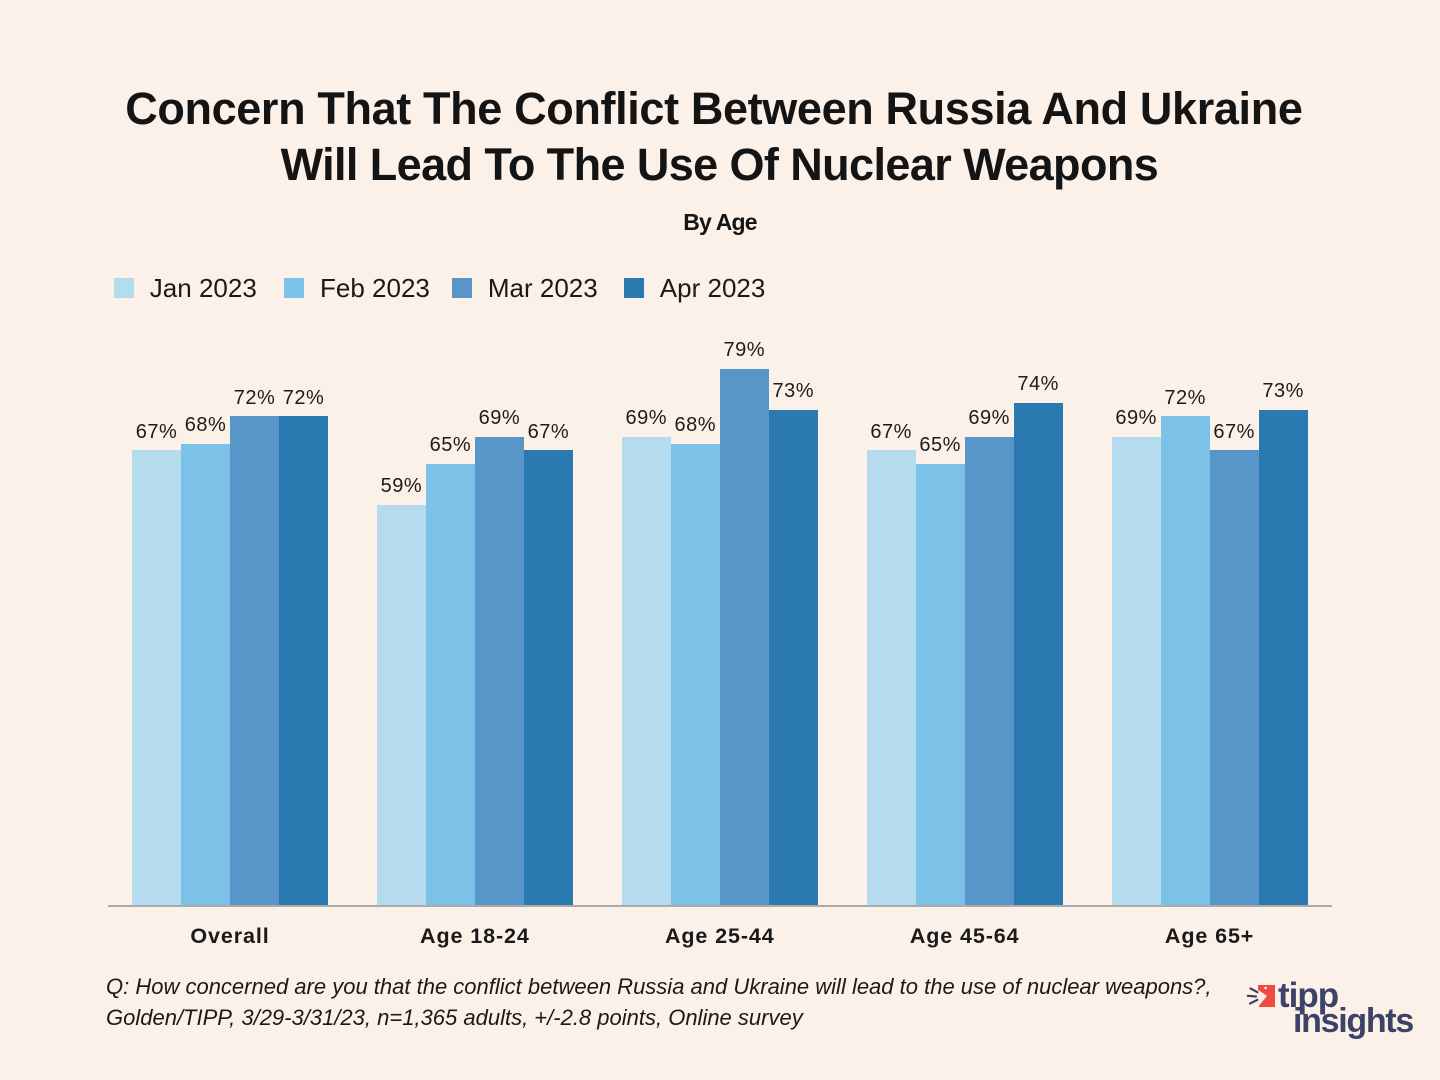 The height and width of the screenshot is (1080, 1440). What do you see at coordinates (1353, 1021) in the screenshot?
I see `svg-text: insights` at bounding box center [1353, 1021].